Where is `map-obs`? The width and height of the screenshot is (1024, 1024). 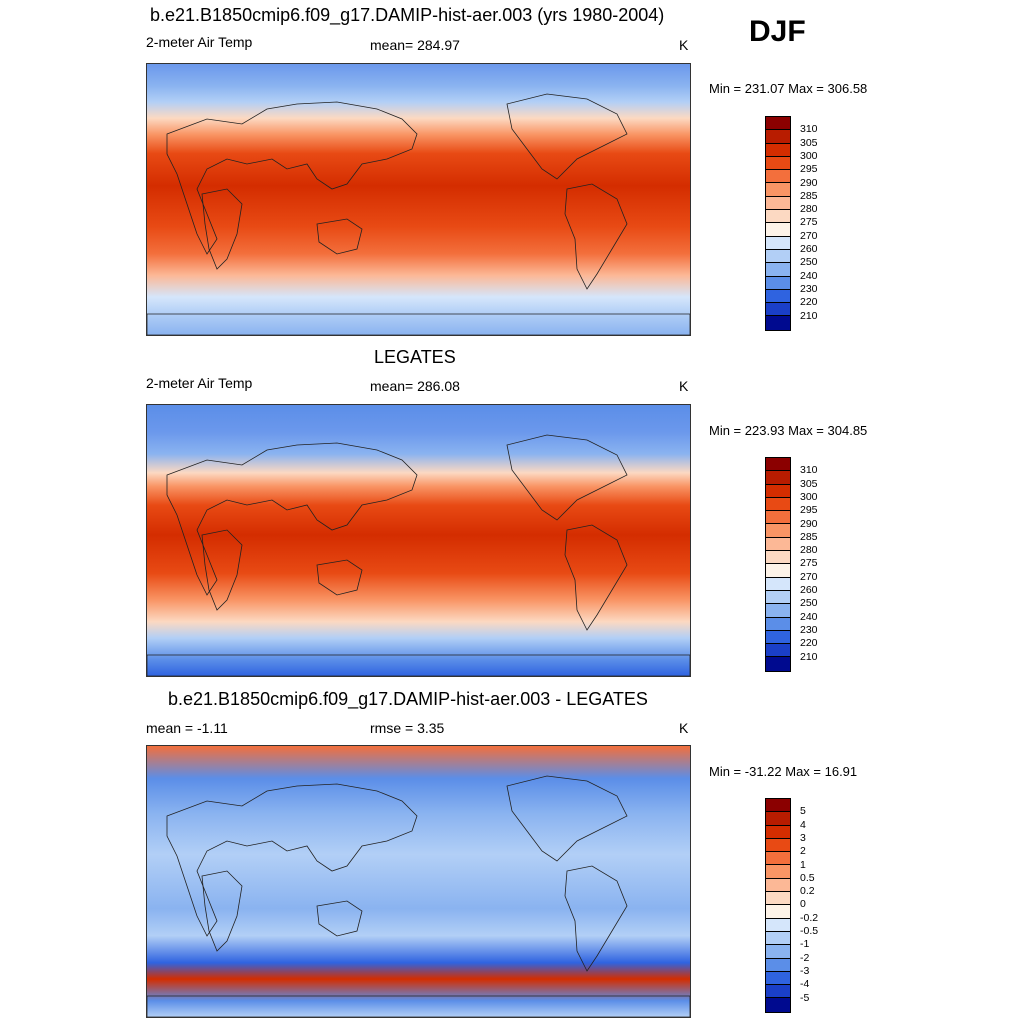 map-obs is located at coordinates (418, 540).